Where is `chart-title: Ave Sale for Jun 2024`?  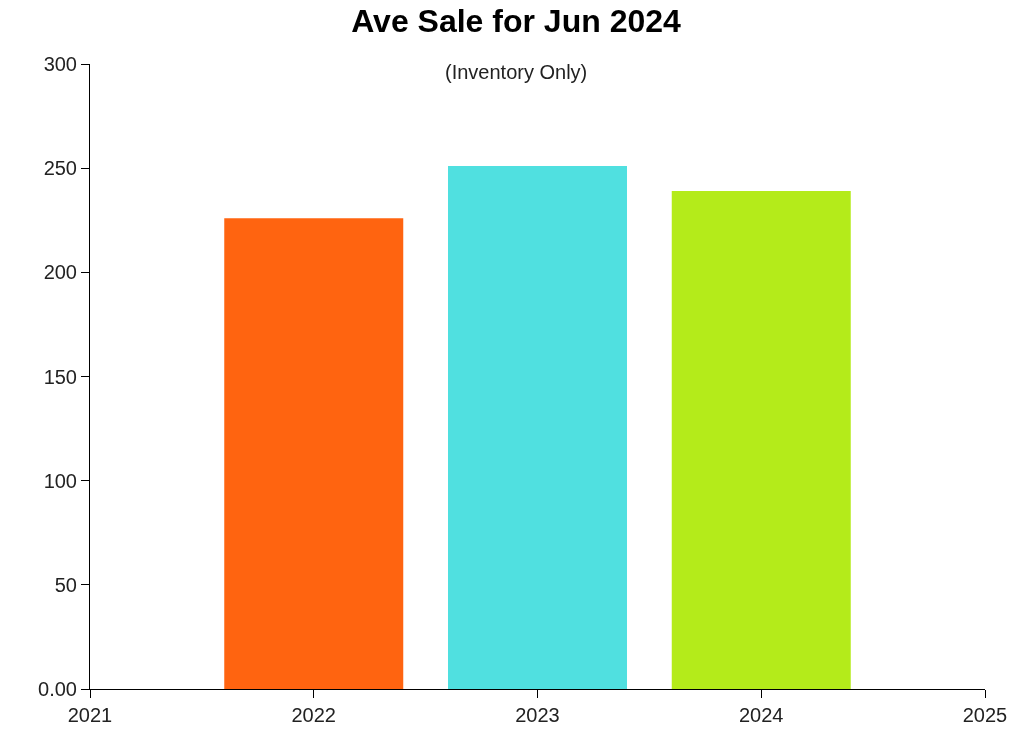 chart-title: Ave Sale for Jun 2024 is located at coordinates (516, 21).